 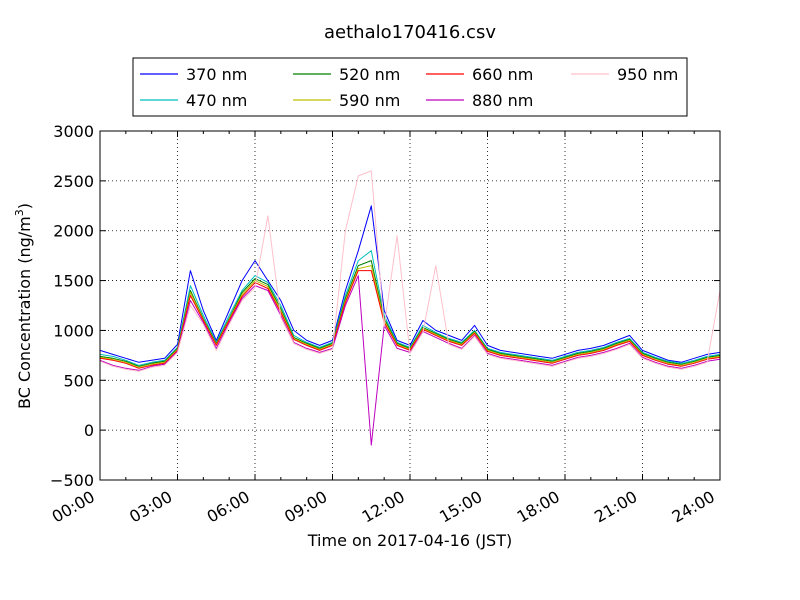 What do you see at coordinates (89, 430) in the screenshot?
I see `y-tick-label: 0` at bounding box center [89, 430].